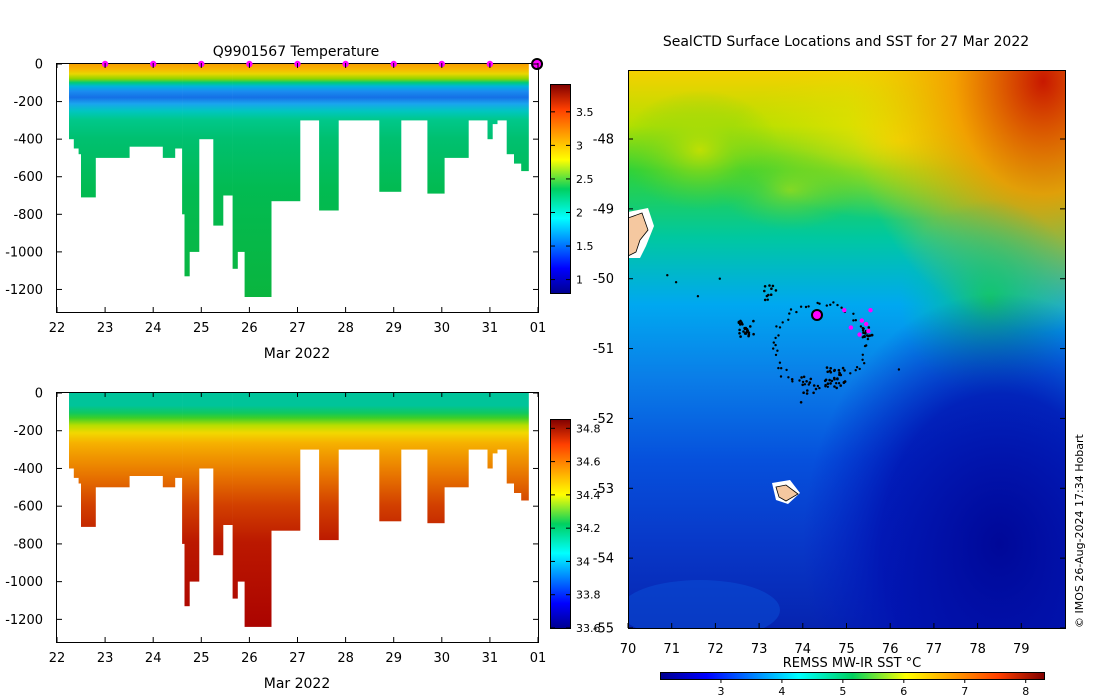 Image resolution: width=1100 pixels, height=700 pixels. I want to click on map-x-tick-label-7: 77, so click(934, 649).